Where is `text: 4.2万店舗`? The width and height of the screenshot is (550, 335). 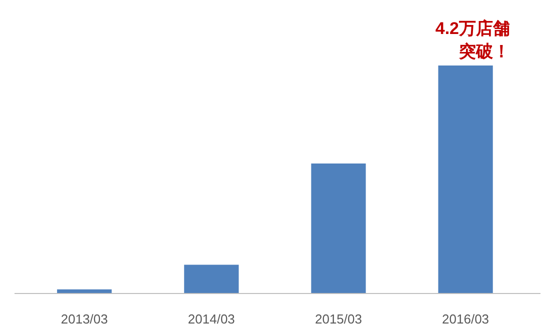
text: 4.2万店舗 is located at coordinates (472, 28).